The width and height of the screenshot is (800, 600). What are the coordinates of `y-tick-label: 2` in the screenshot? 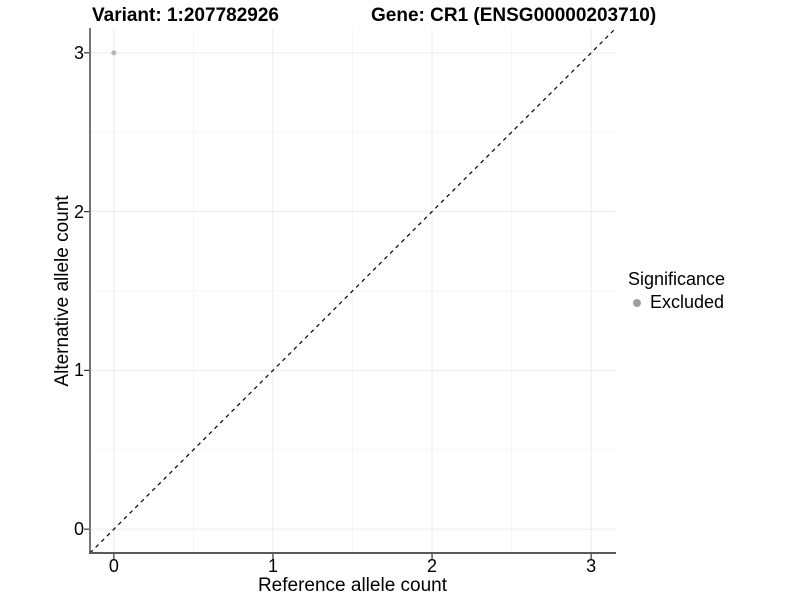 It's located at (78, 211).